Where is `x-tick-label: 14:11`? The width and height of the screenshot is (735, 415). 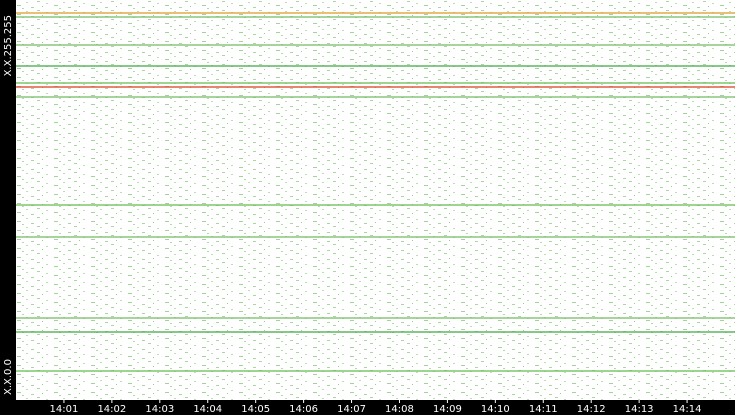
x-tick-label: 14:11 is located at coordinates (543, 409).